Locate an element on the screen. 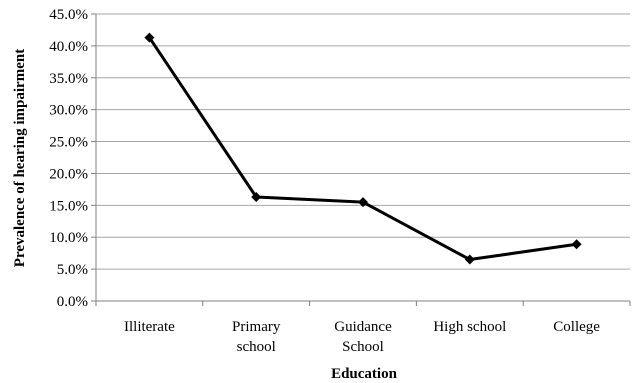 The height and width of the screenshot is (383, 642). y-tick-label: 30.0% is located at coordinates (68, 111).